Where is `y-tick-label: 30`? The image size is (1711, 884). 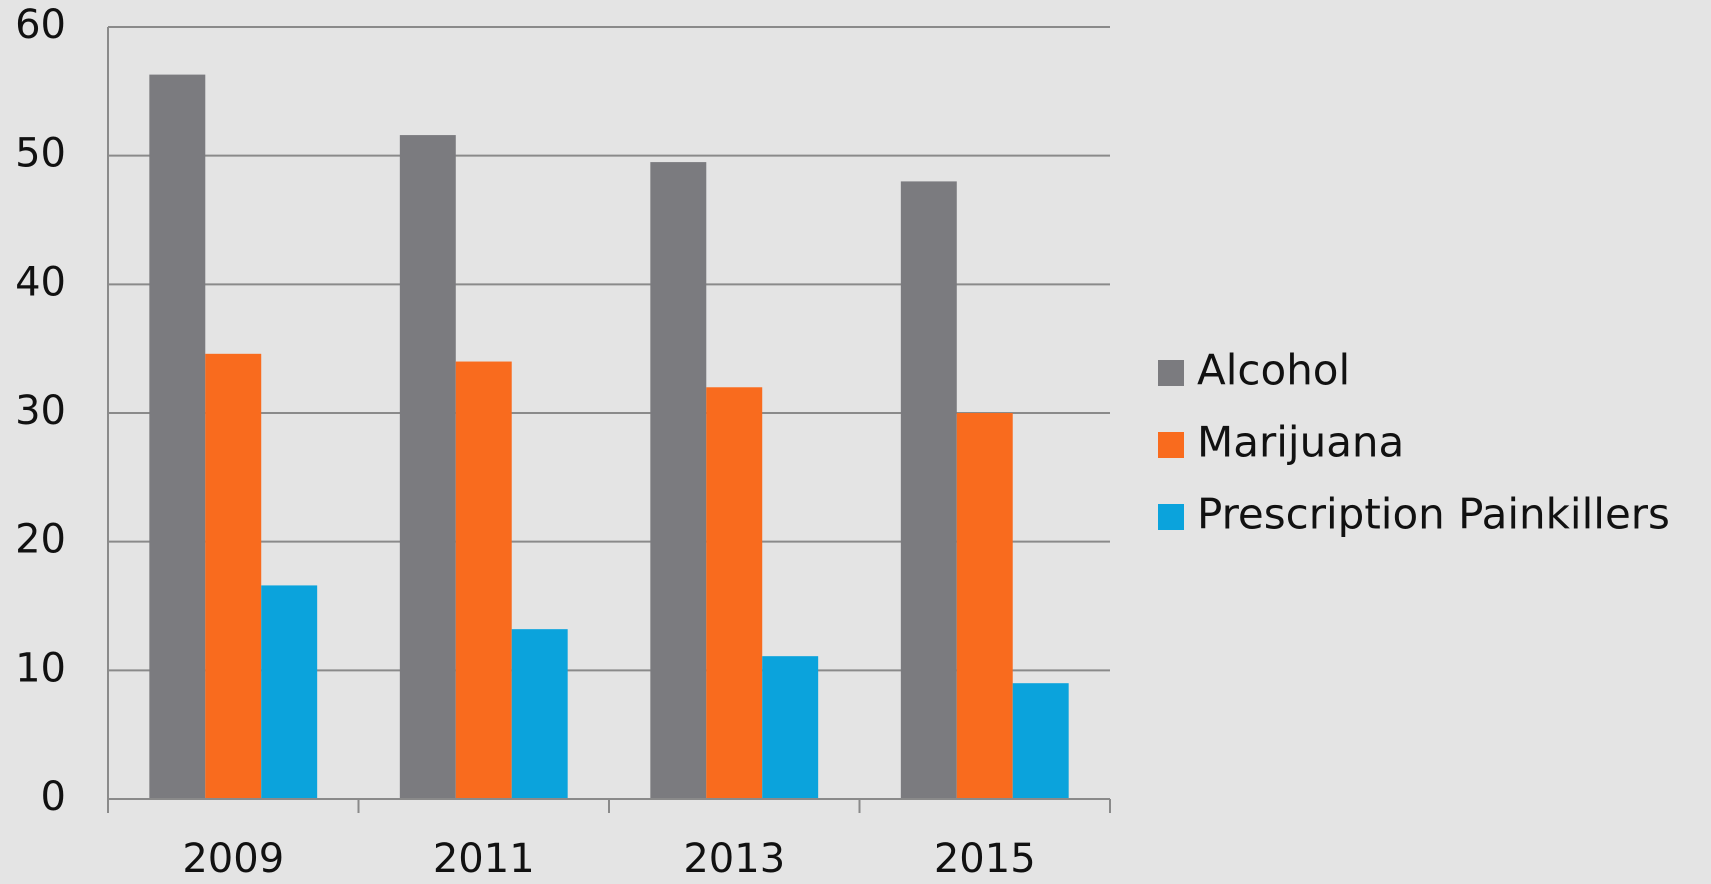
y-tick-label: 30 is located at coordinates (40, 411).